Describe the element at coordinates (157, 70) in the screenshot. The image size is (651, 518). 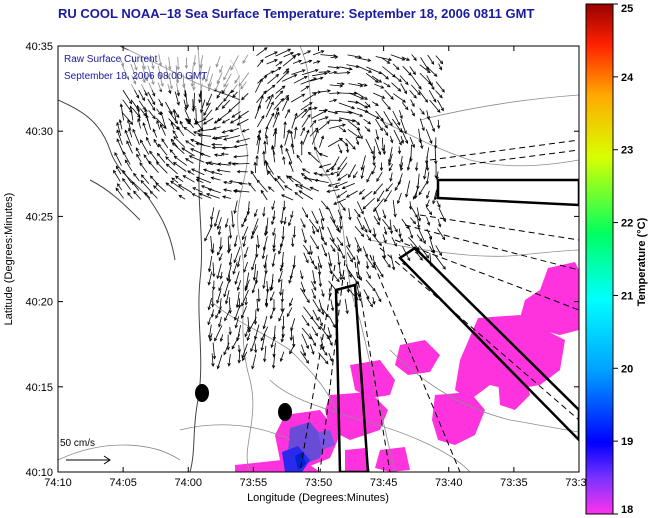
I see `legend-box` at that location.